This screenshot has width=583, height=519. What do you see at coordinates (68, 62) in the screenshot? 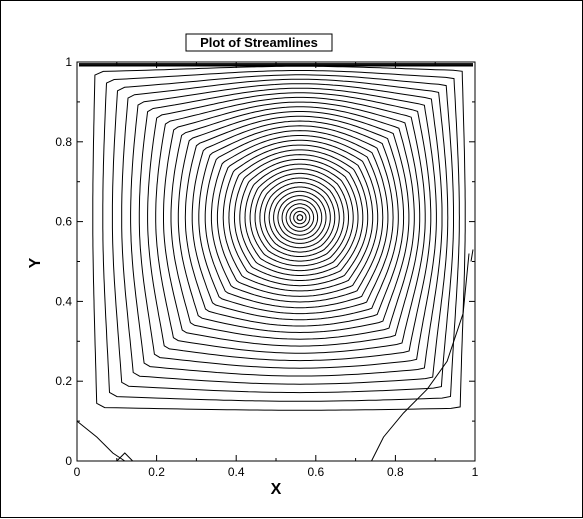
I see `y-tick-label: 1` at bounding box center [68, 62].